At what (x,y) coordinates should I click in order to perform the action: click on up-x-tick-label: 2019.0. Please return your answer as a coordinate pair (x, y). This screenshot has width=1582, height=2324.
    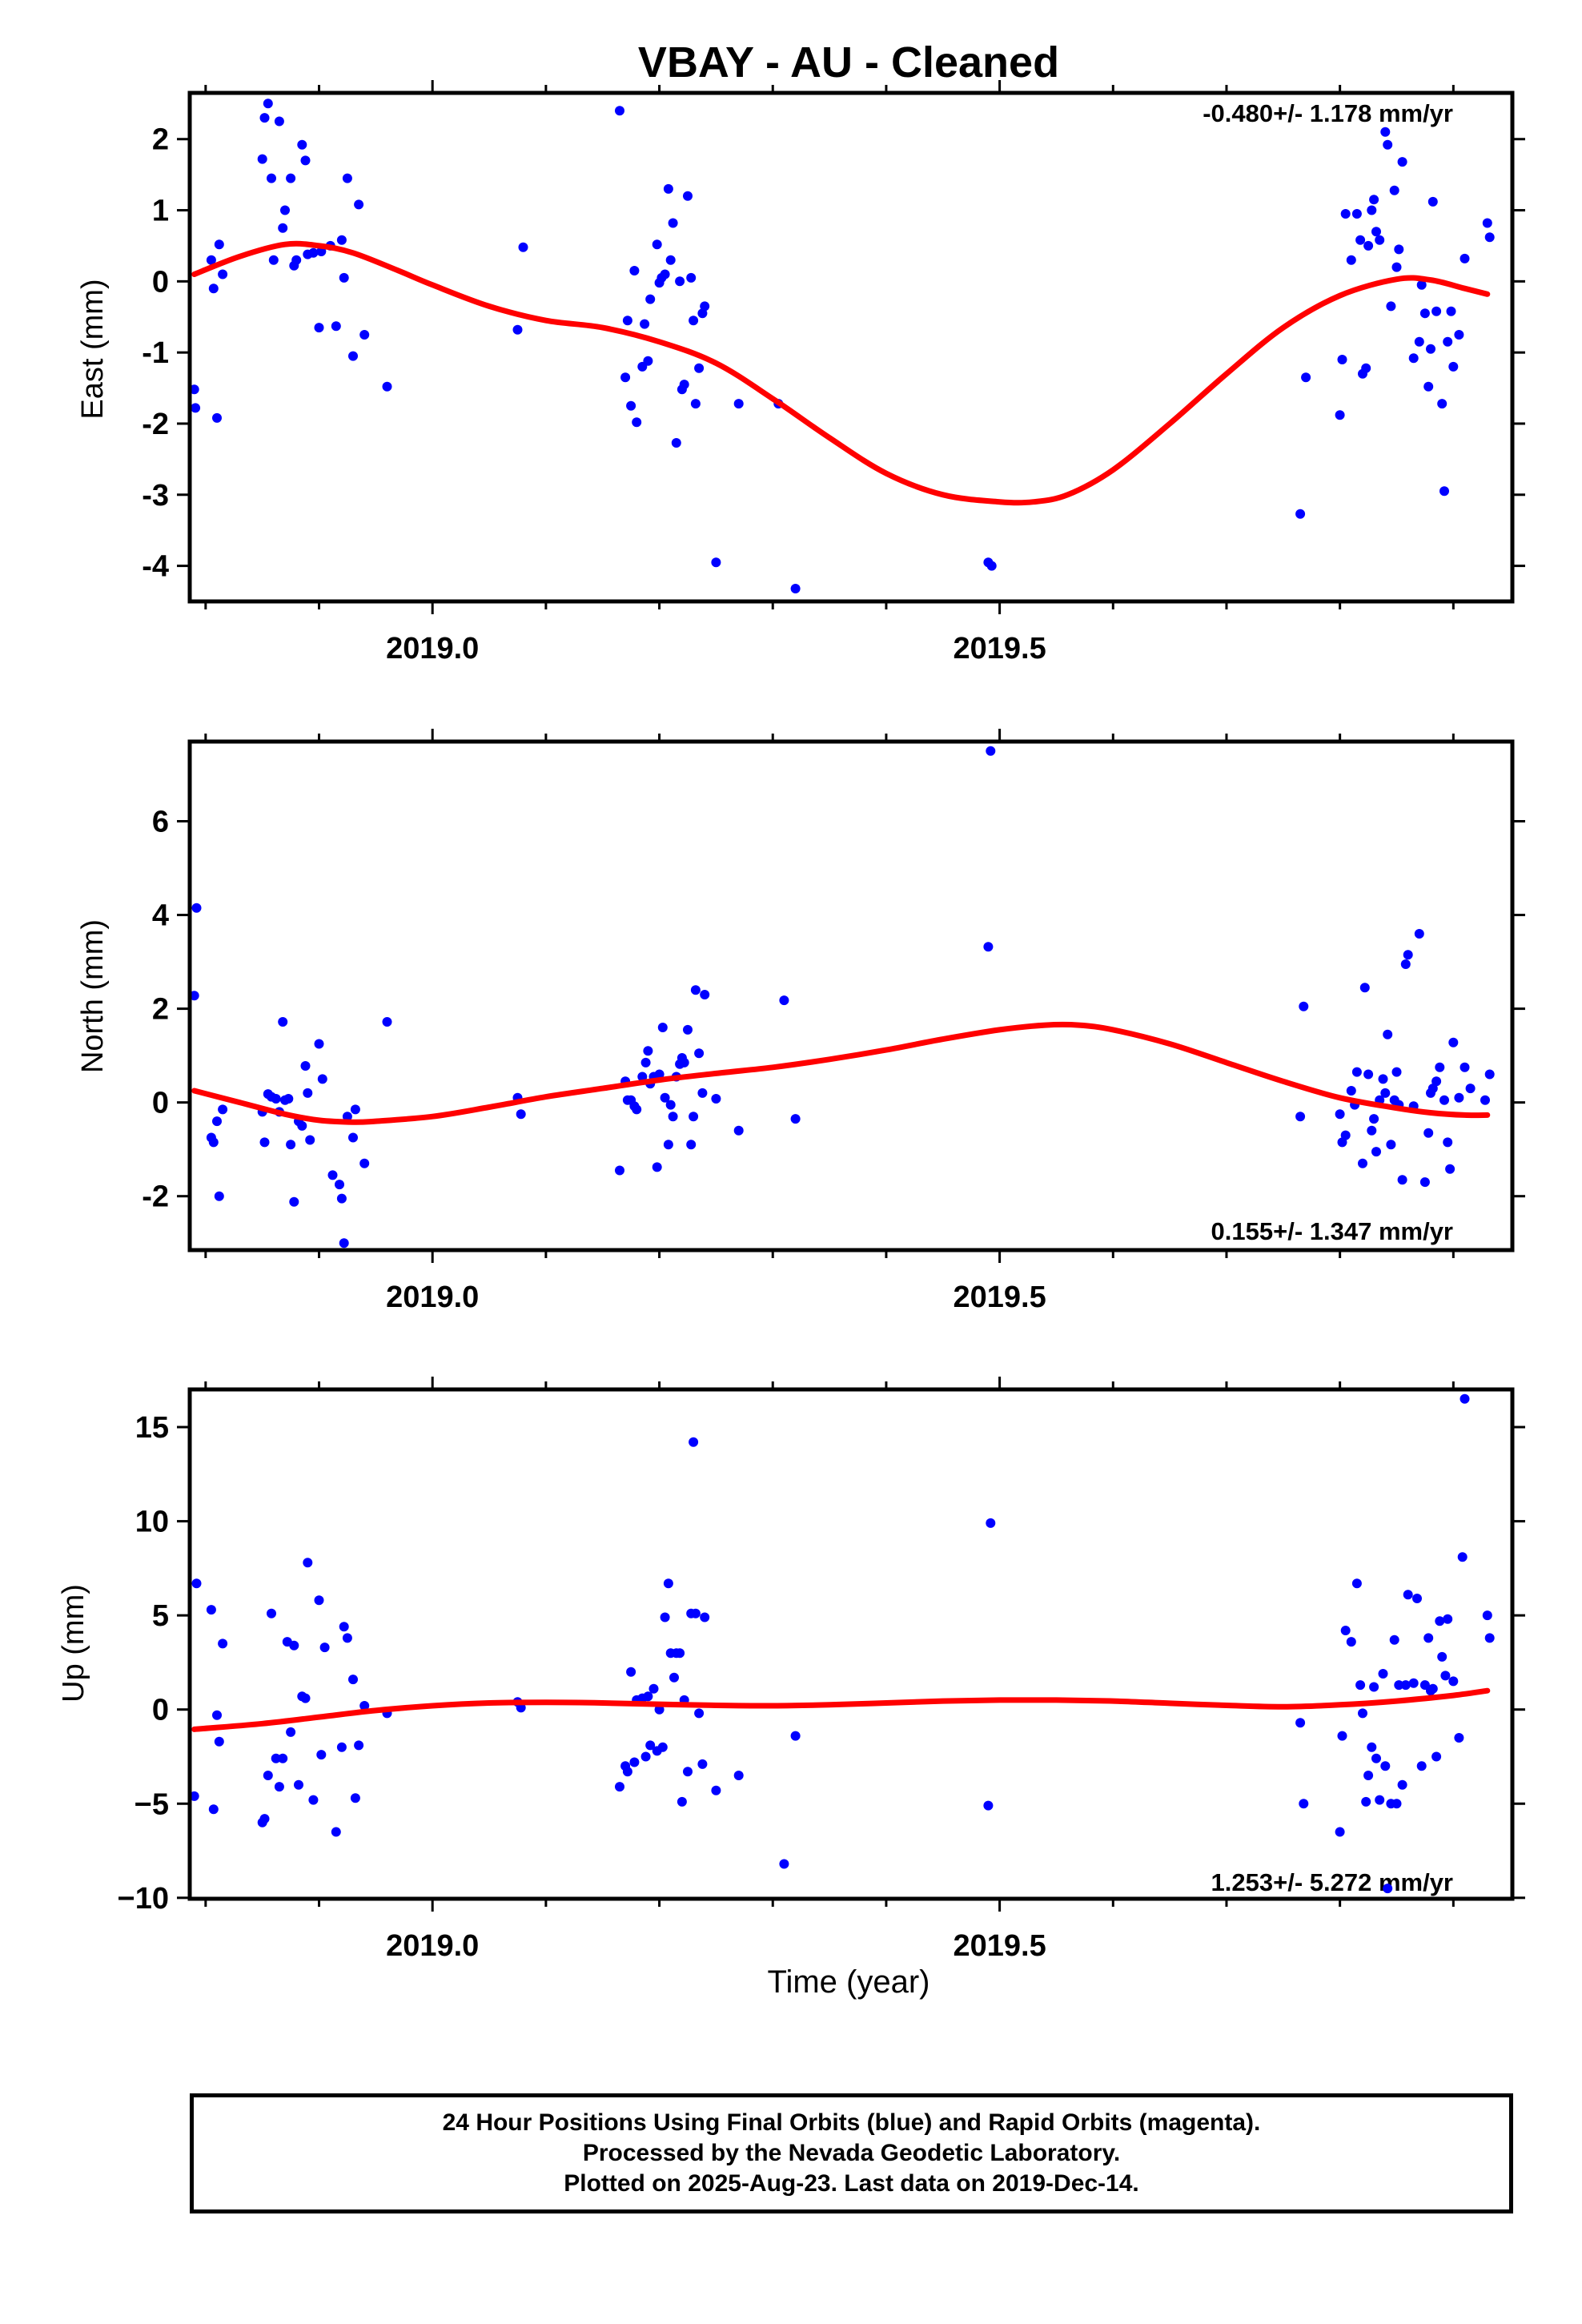
    Looking at the image, I should click on (432, 1946).